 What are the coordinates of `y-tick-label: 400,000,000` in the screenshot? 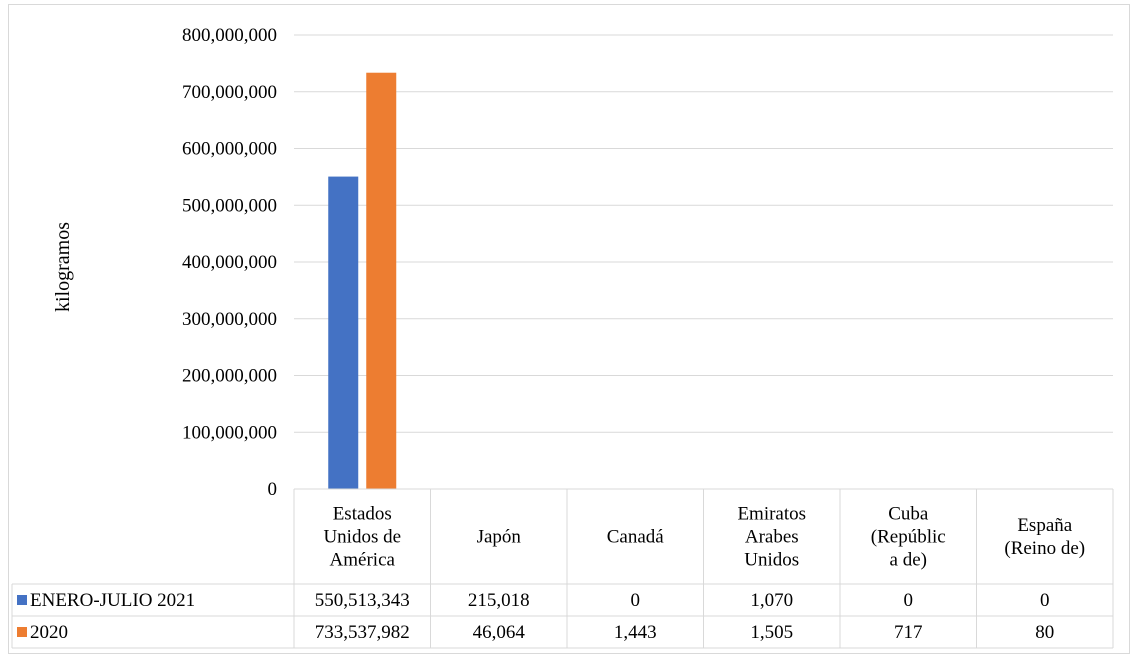 It's located at (229, 262).